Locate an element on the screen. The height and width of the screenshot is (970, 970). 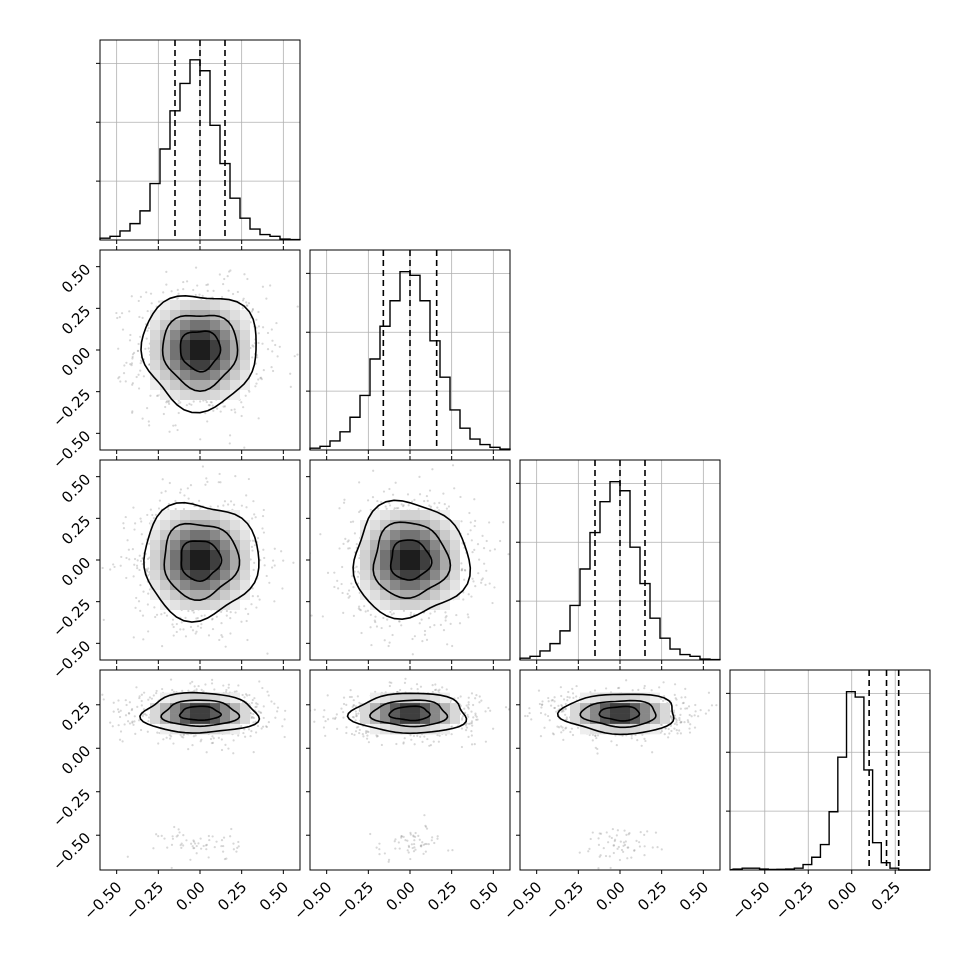
contour-line is located at coordinates (412, 560).